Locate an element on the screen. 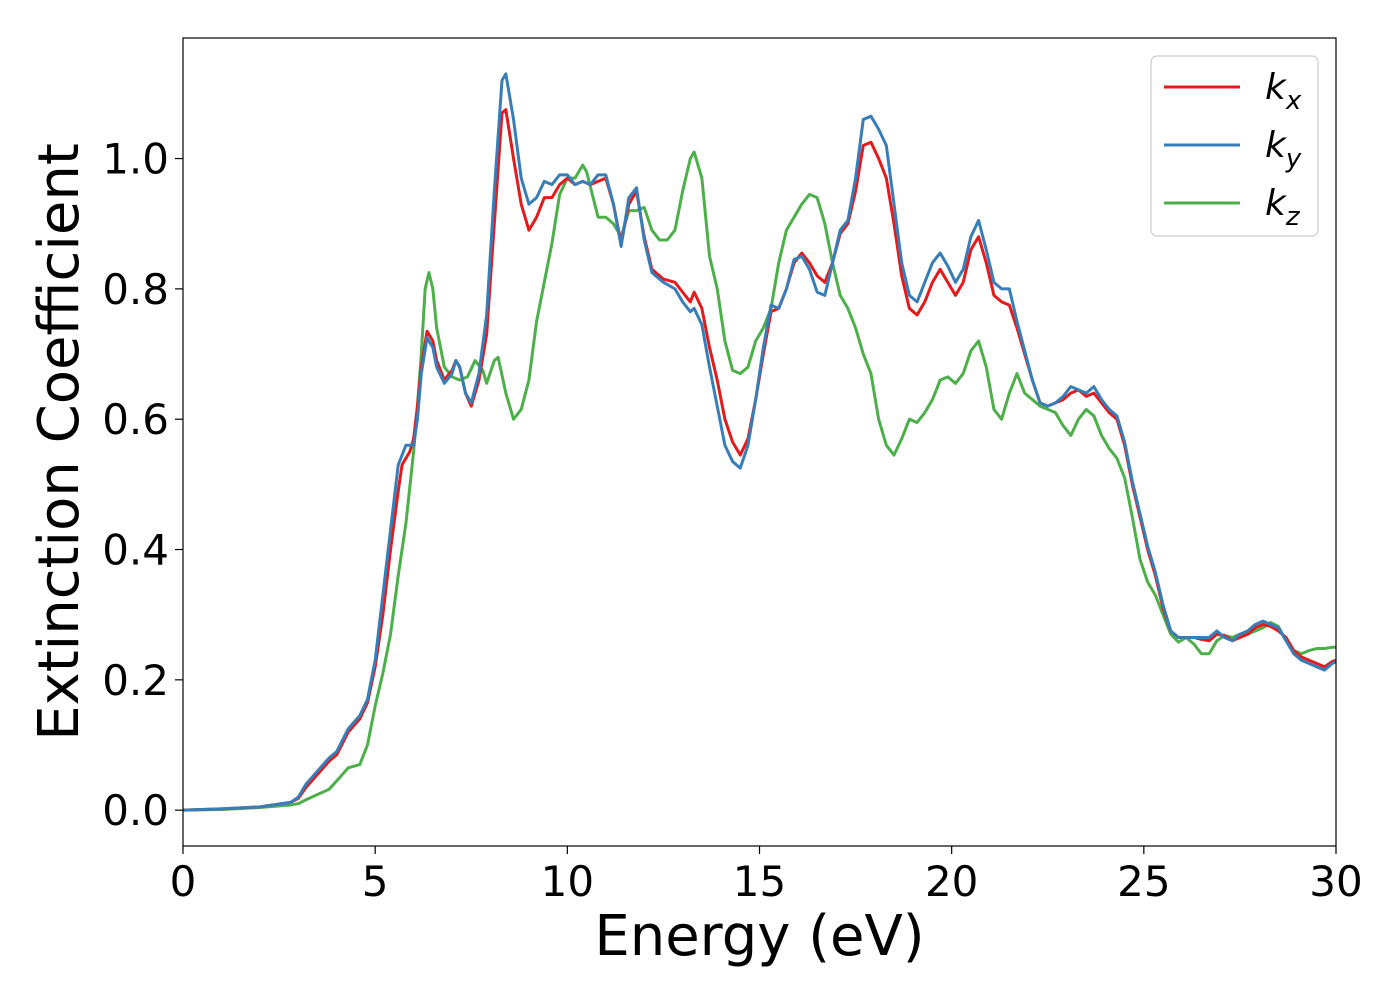 The height and width of the screenshot is (1000, 1400). y-tick-label: 0.4 is located at coordinates (135, 550).